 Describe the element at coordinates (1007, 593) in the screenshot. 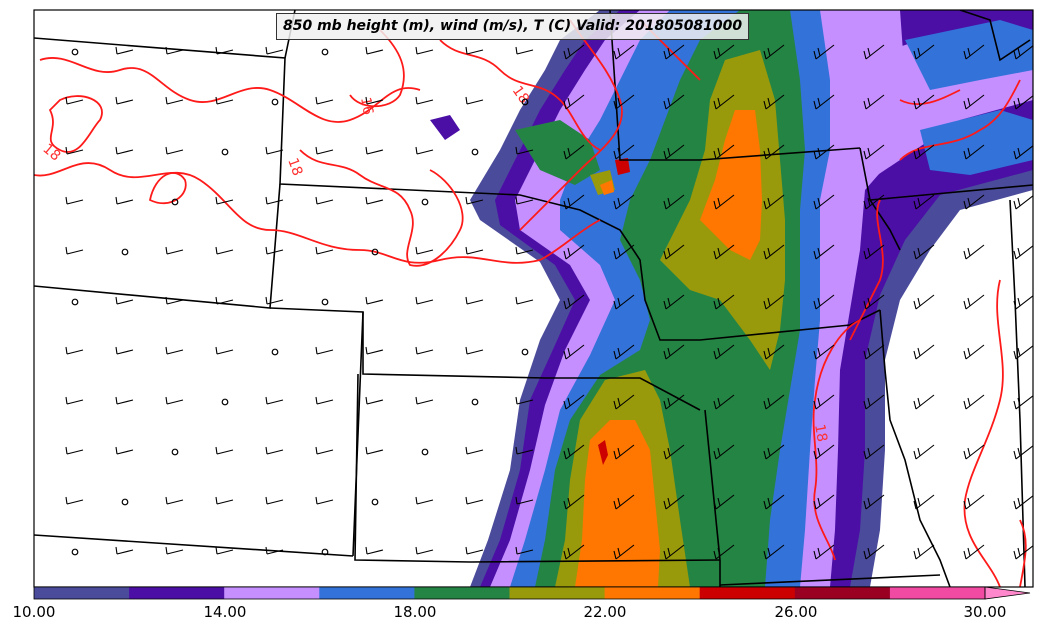

I see `colorbar-extend-arrow` at that location.